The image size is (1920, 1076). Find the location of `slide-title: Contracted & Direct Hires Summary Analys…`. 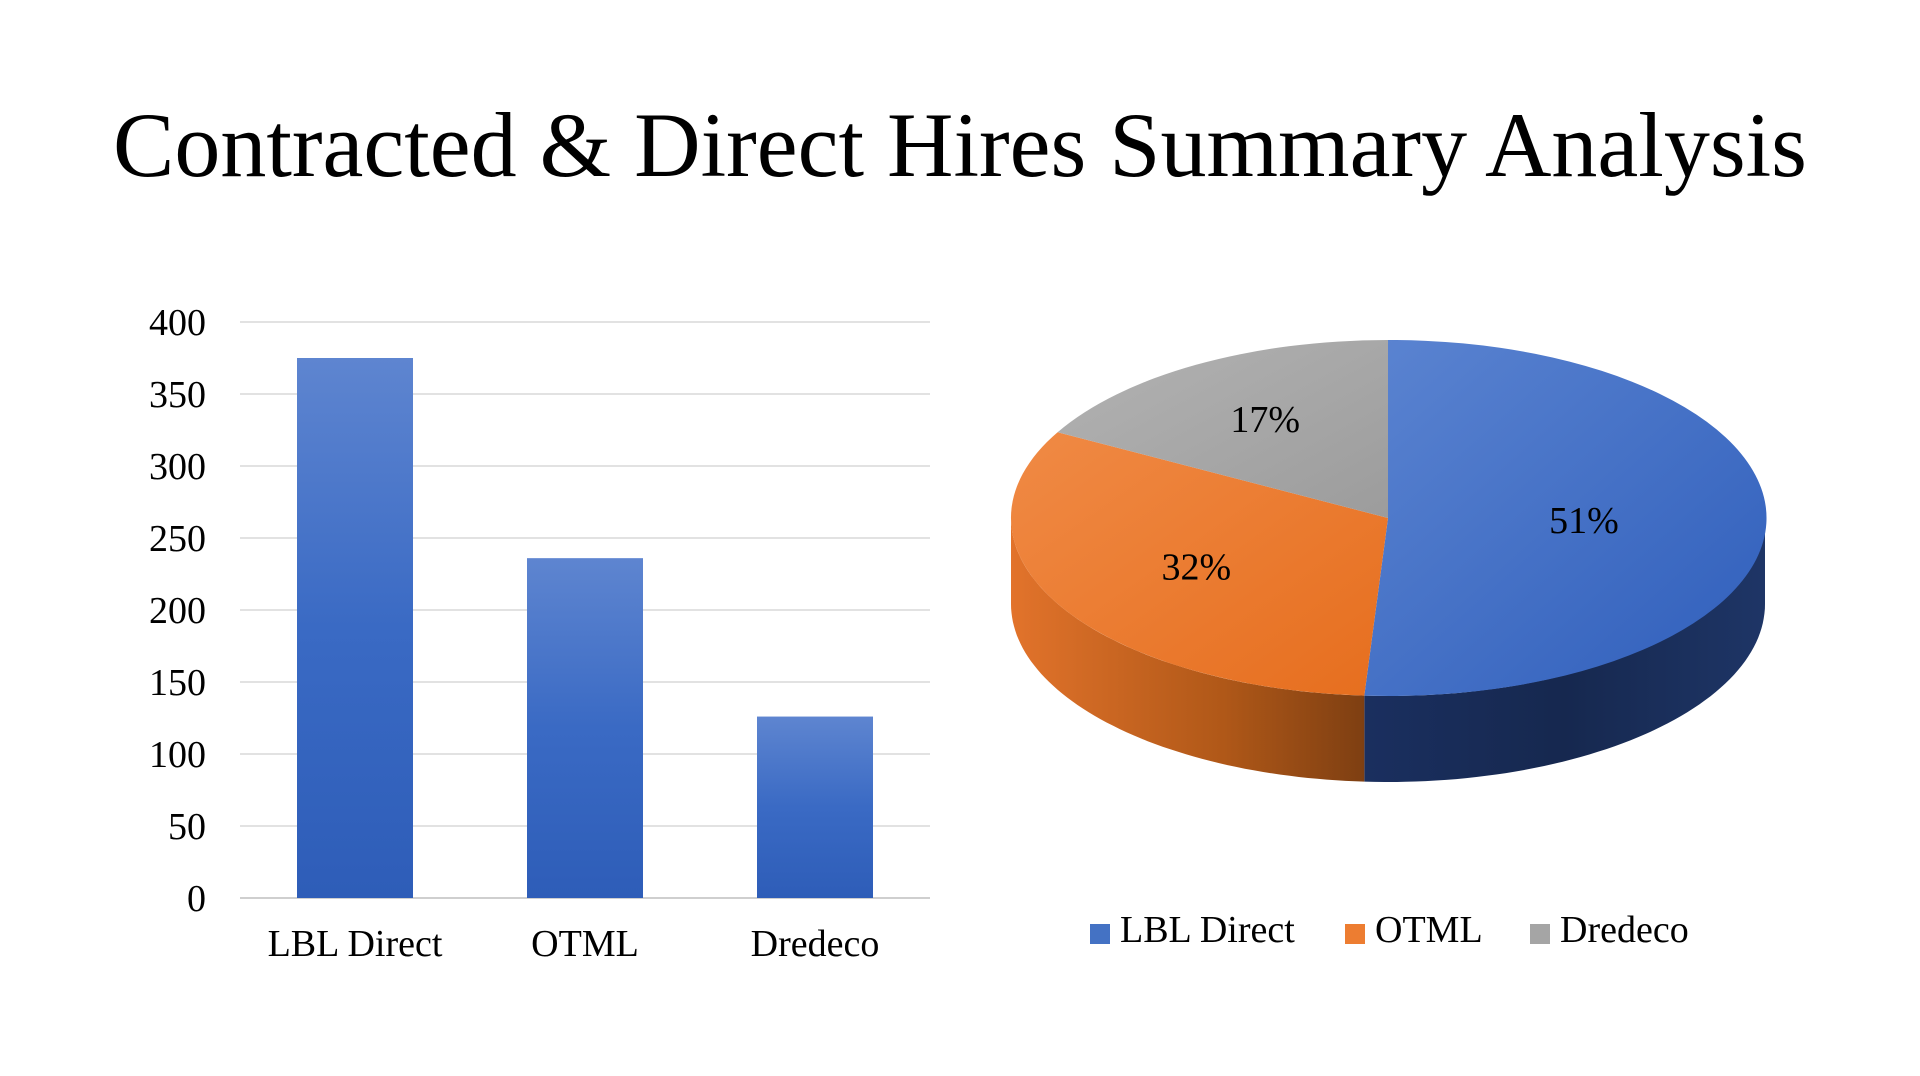

slide-title: Contracted & Direct Hires Summary Analys… is located at coordinates (959, 145).